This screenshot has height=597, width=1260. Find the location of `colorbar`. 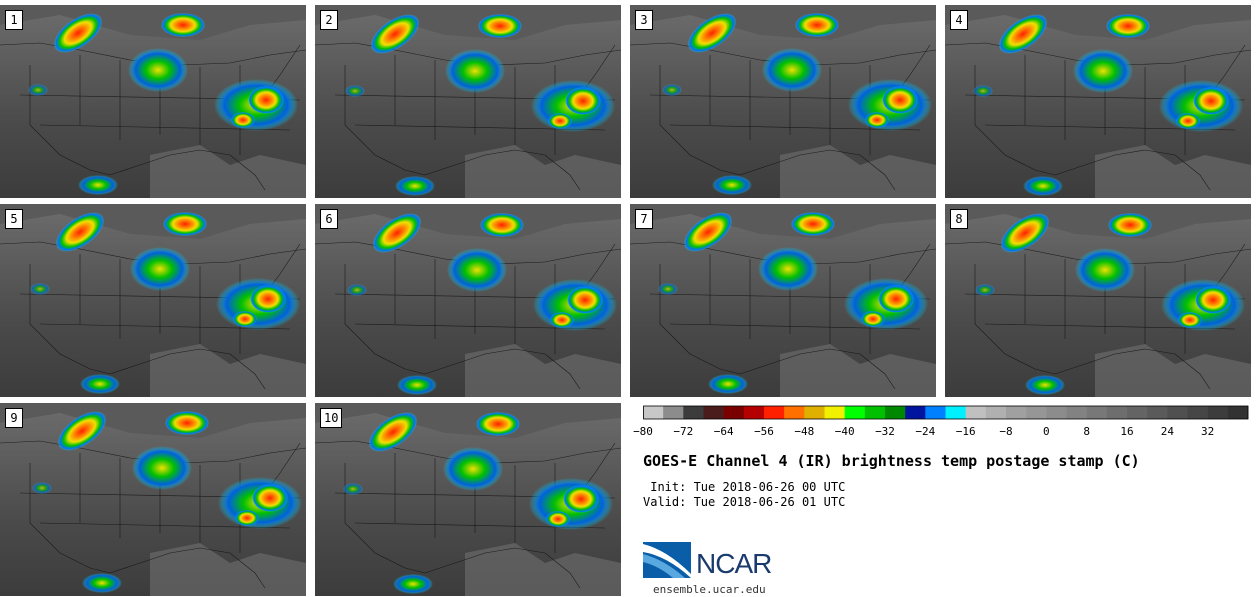

colorbar is located at coordinates (946, 412).